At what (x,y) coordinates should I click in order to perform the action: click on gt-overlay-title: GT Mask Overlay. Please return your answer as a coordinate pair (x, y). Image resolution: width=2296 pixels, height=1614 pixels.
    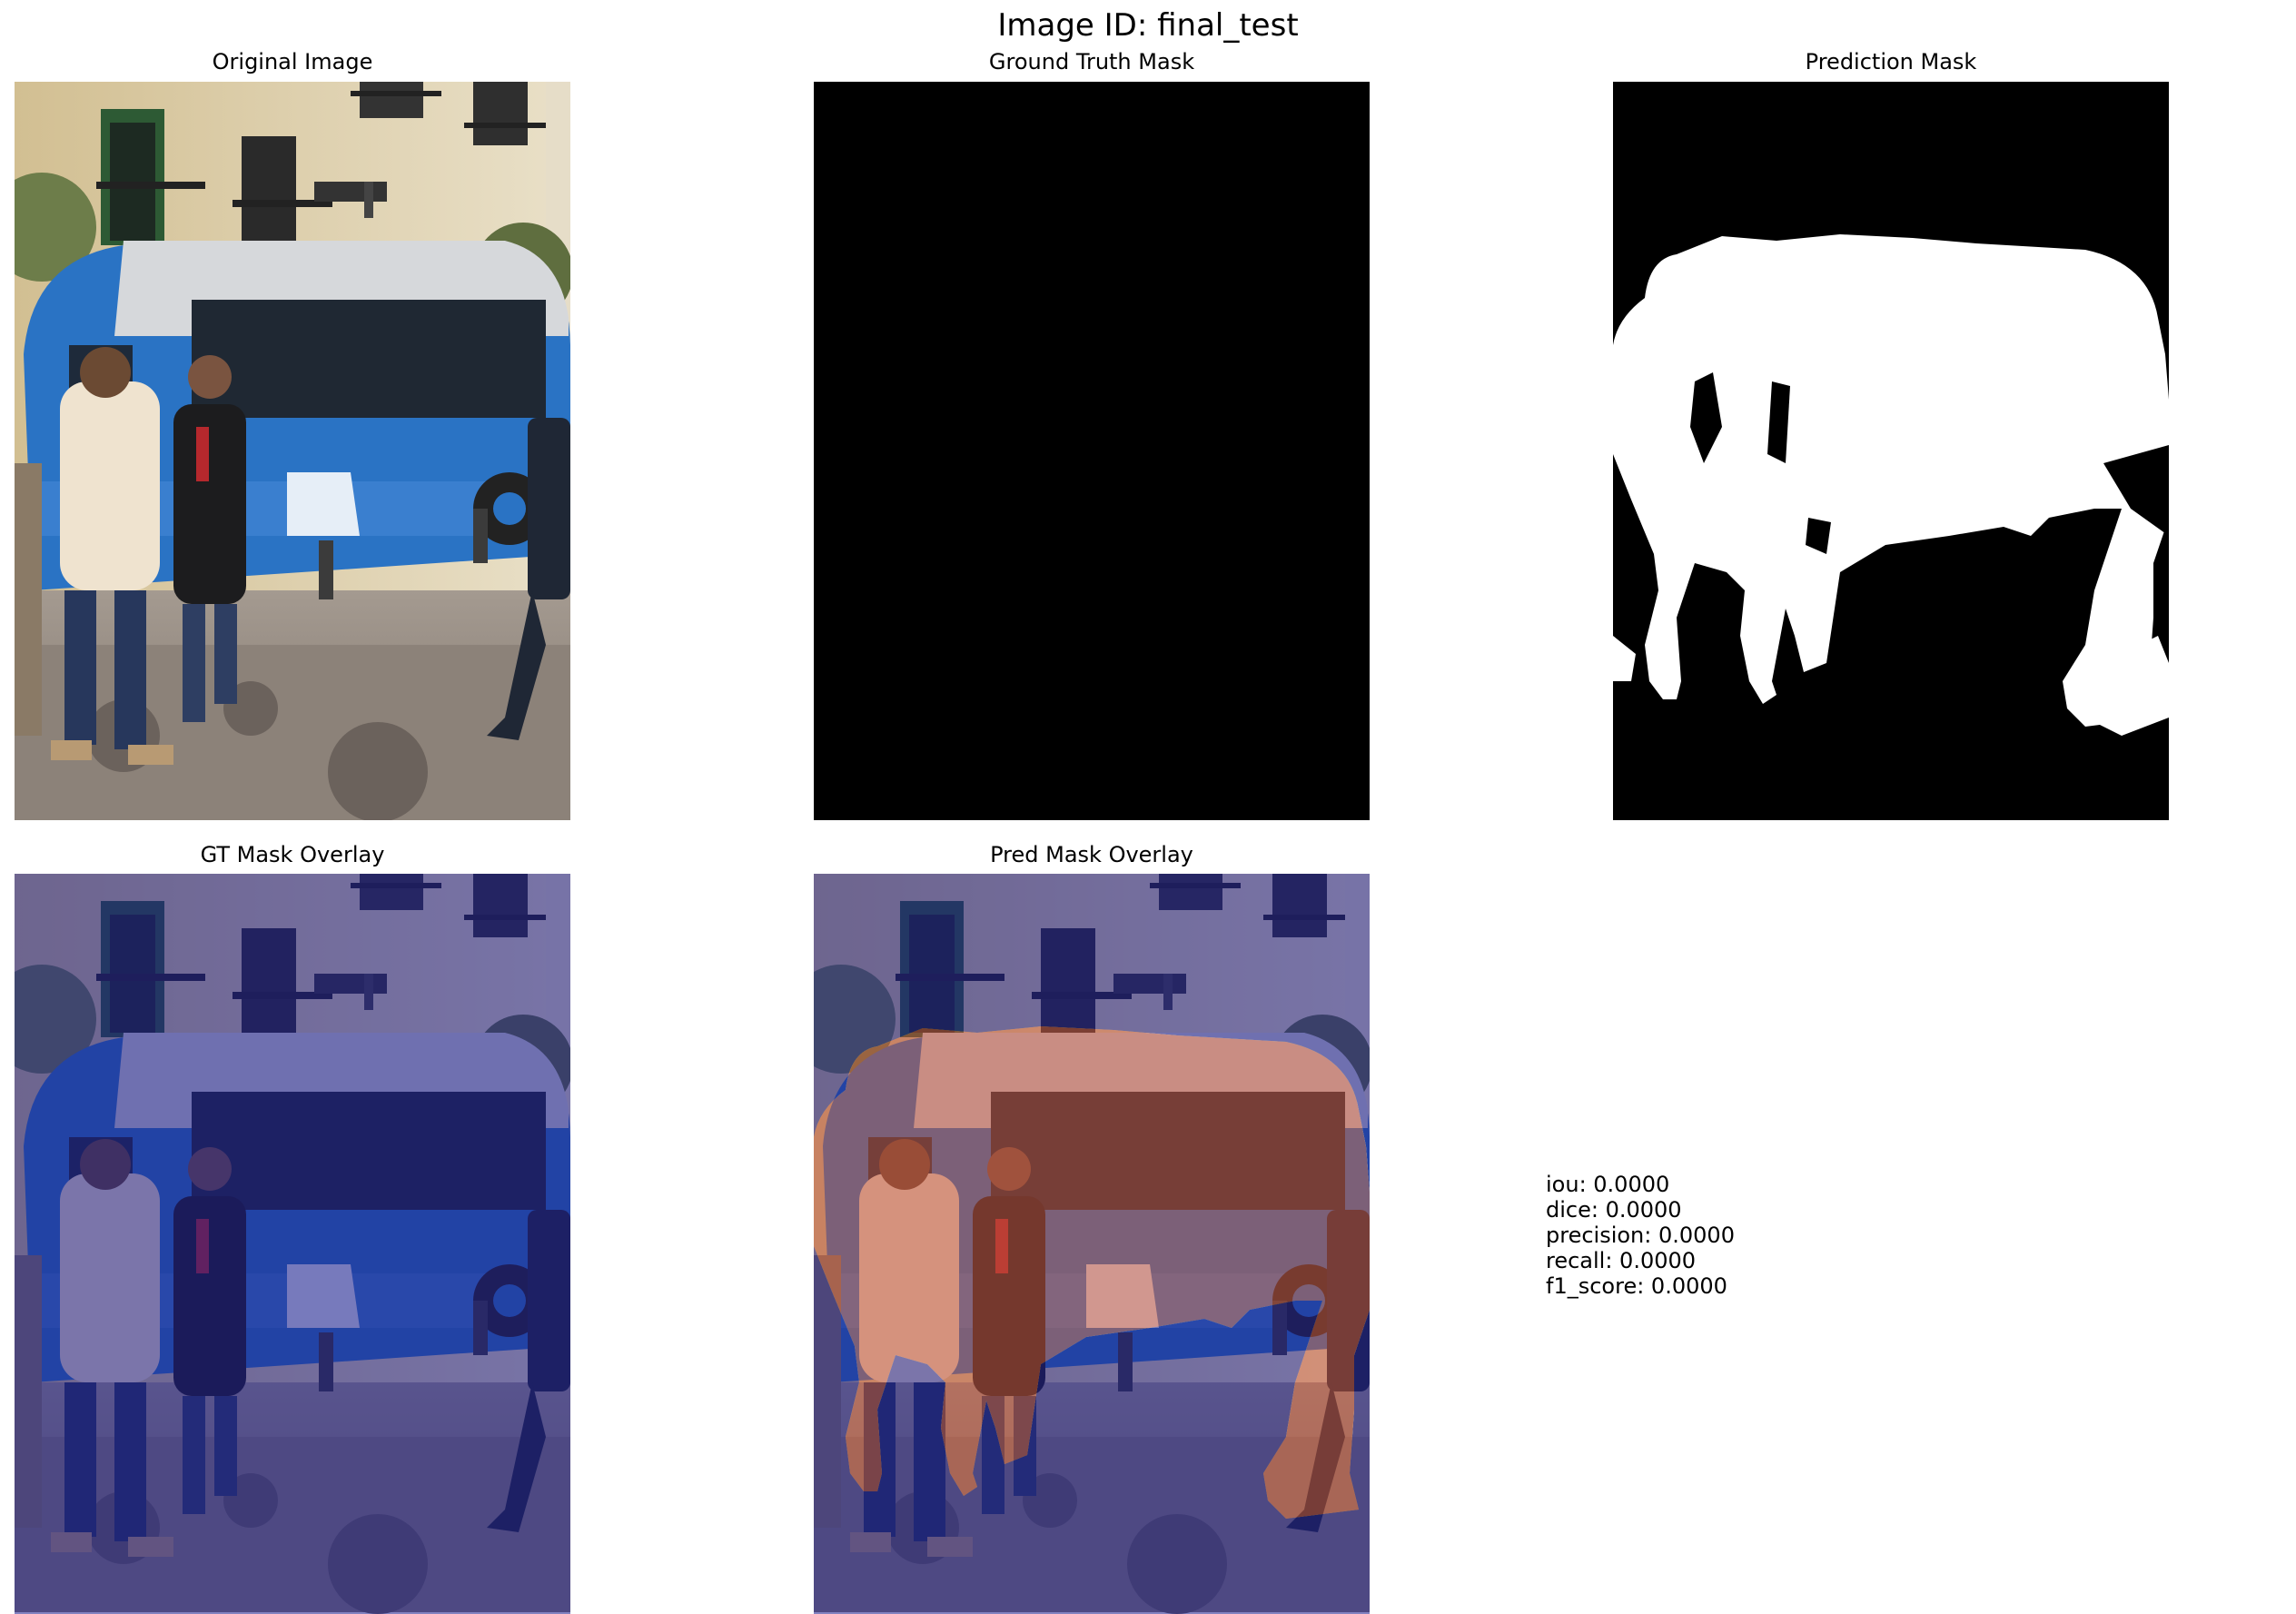
    Looking at the image, I should click on (292, 854).